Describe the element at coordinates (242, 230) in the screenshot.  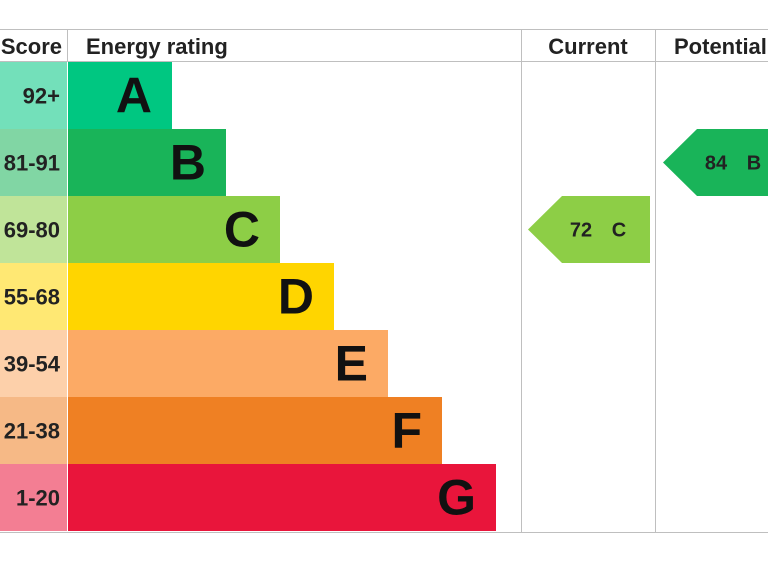
I see `band-letter-c: C` at that location.